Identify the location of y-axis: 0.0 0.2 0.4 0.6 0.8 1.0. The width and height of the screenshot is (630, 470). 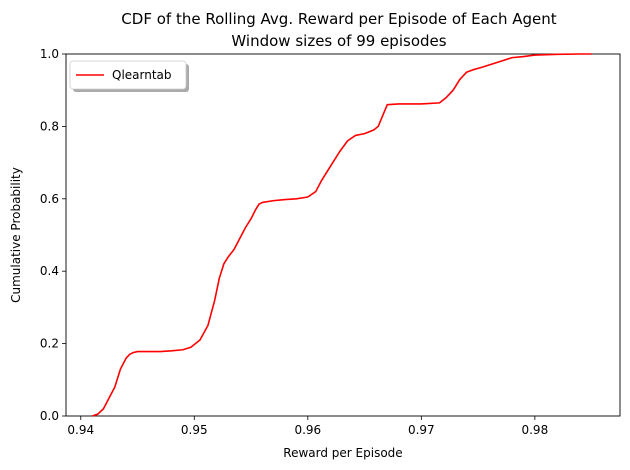
(53, 235).